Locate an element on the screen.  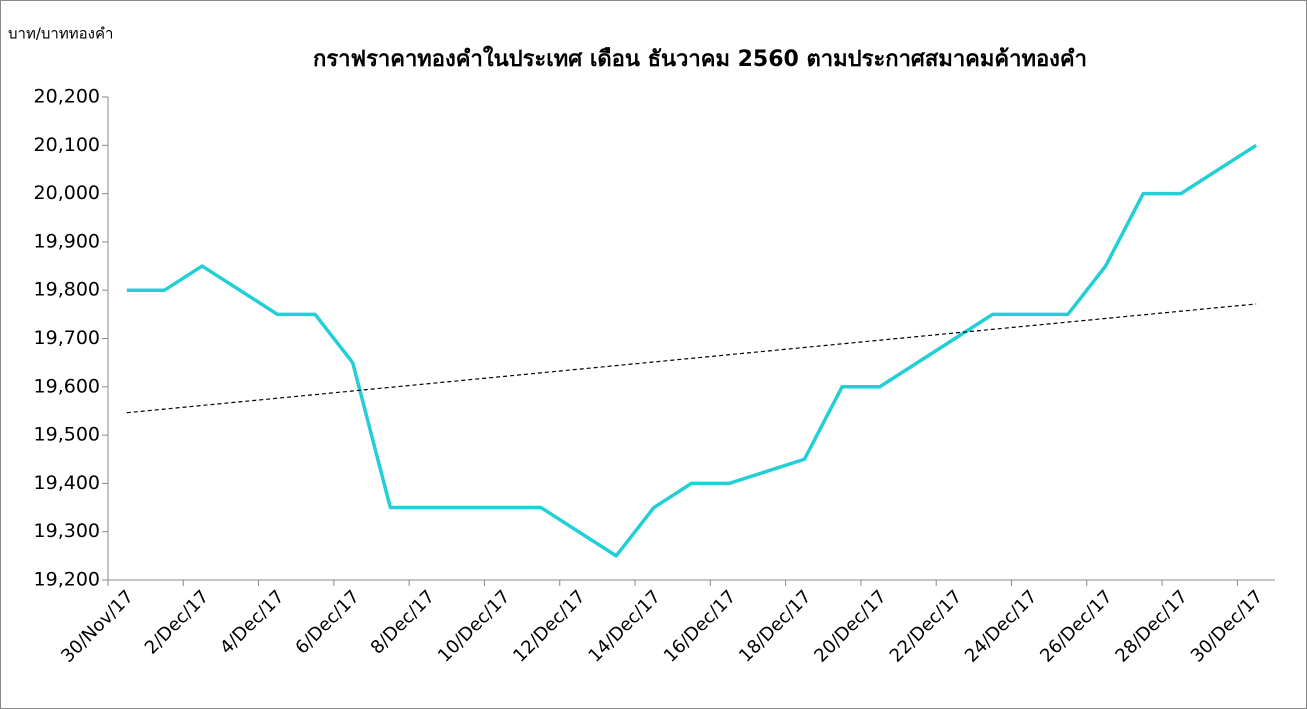
y-tick-label: 19,300 is located at coordinates (67, 531).